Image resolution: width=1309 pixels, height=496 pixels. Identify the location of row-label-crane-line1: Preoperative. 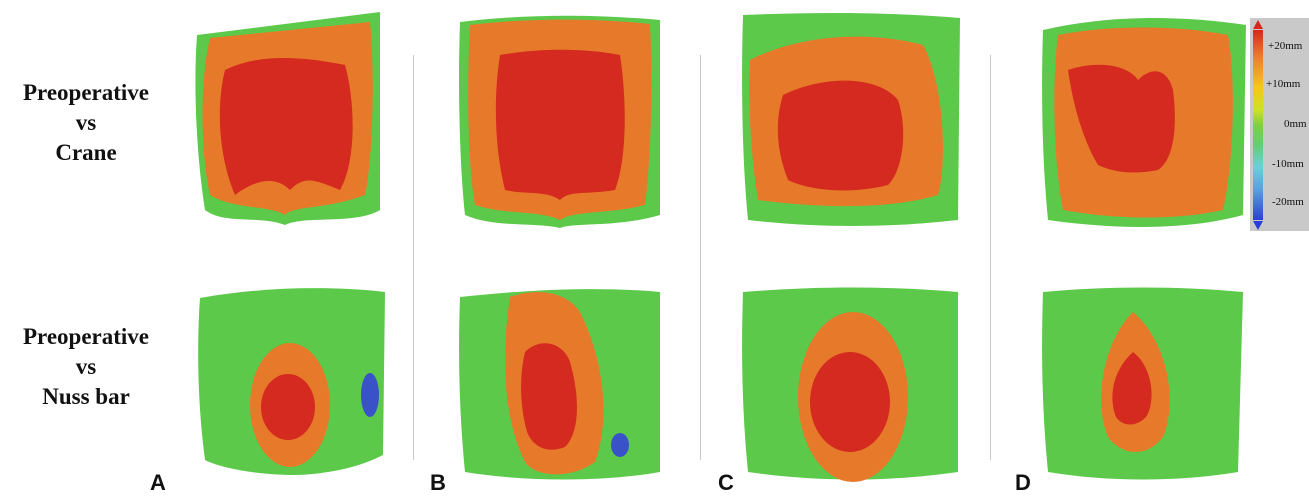
(86, 92).